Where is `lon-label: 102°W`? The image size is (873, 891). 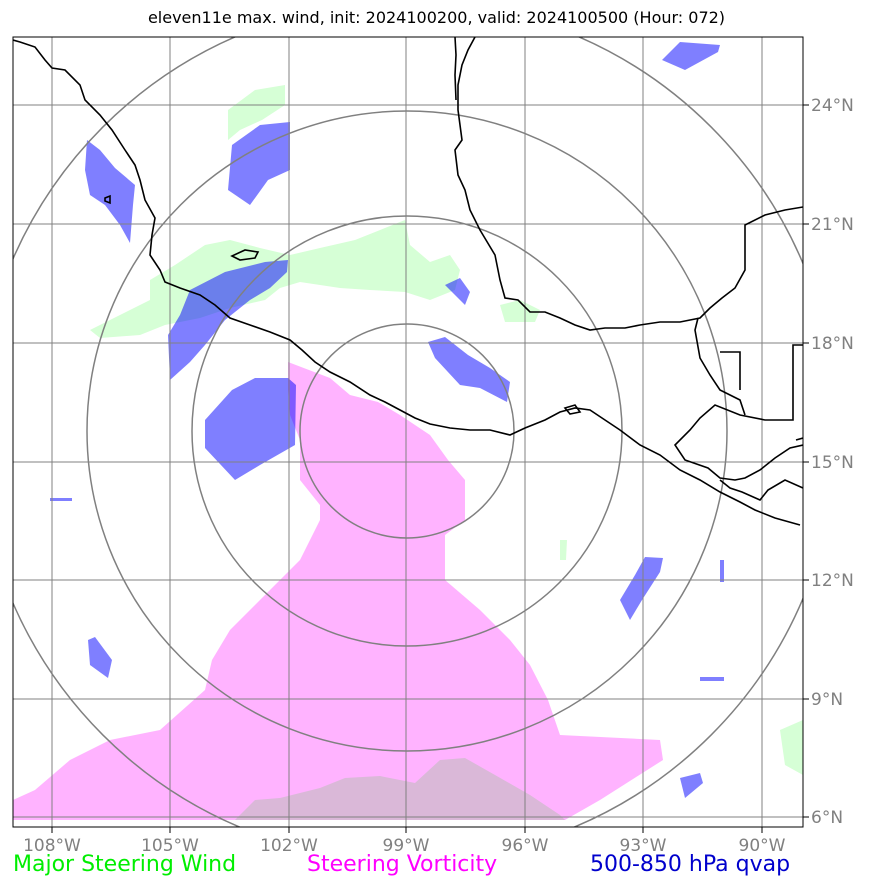 lon-label: 102°W is located at coordinates (289, 846).